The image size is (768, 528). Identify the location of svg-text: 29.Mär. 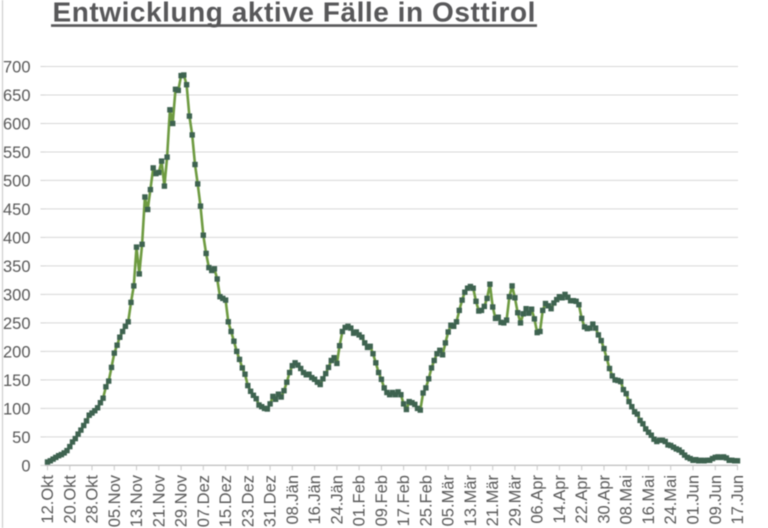
(515, 501).